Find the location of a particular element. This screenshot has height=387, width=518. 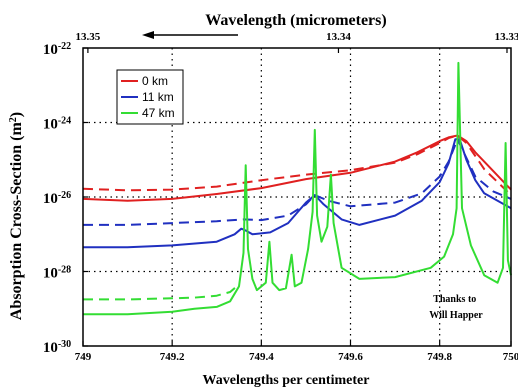

y-tick-label: 10-24 is located at coordinates (57, 124).